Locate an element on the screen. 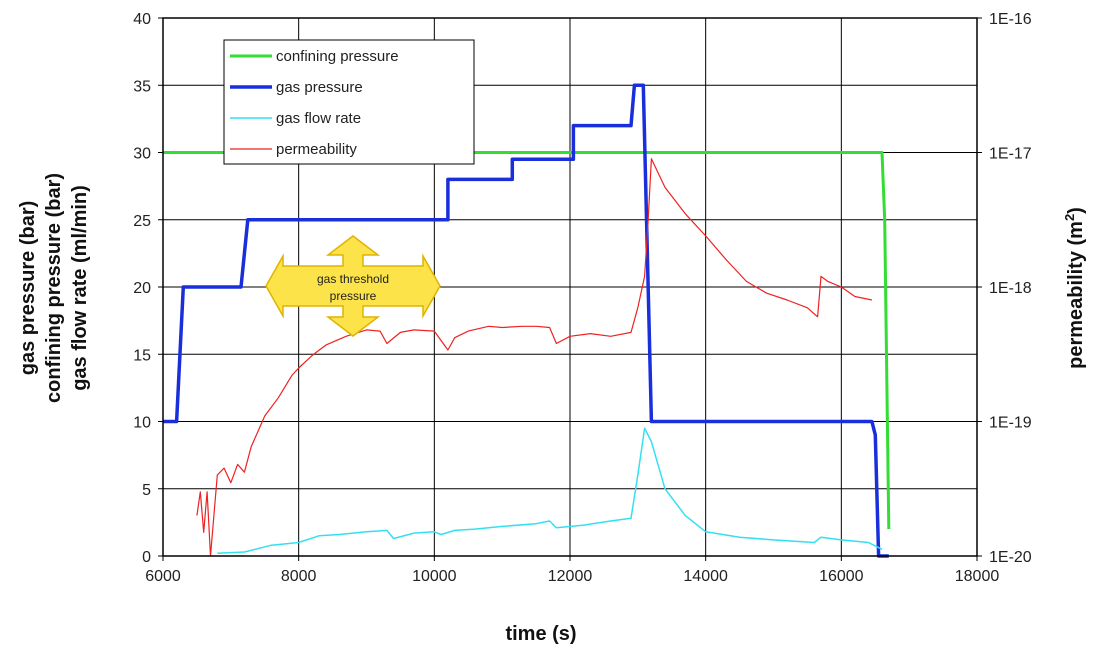 This screenshot has height=651, width=1095. legend-label-gas-flow-rate: gas flow rate is located at coordinates (318, 118).